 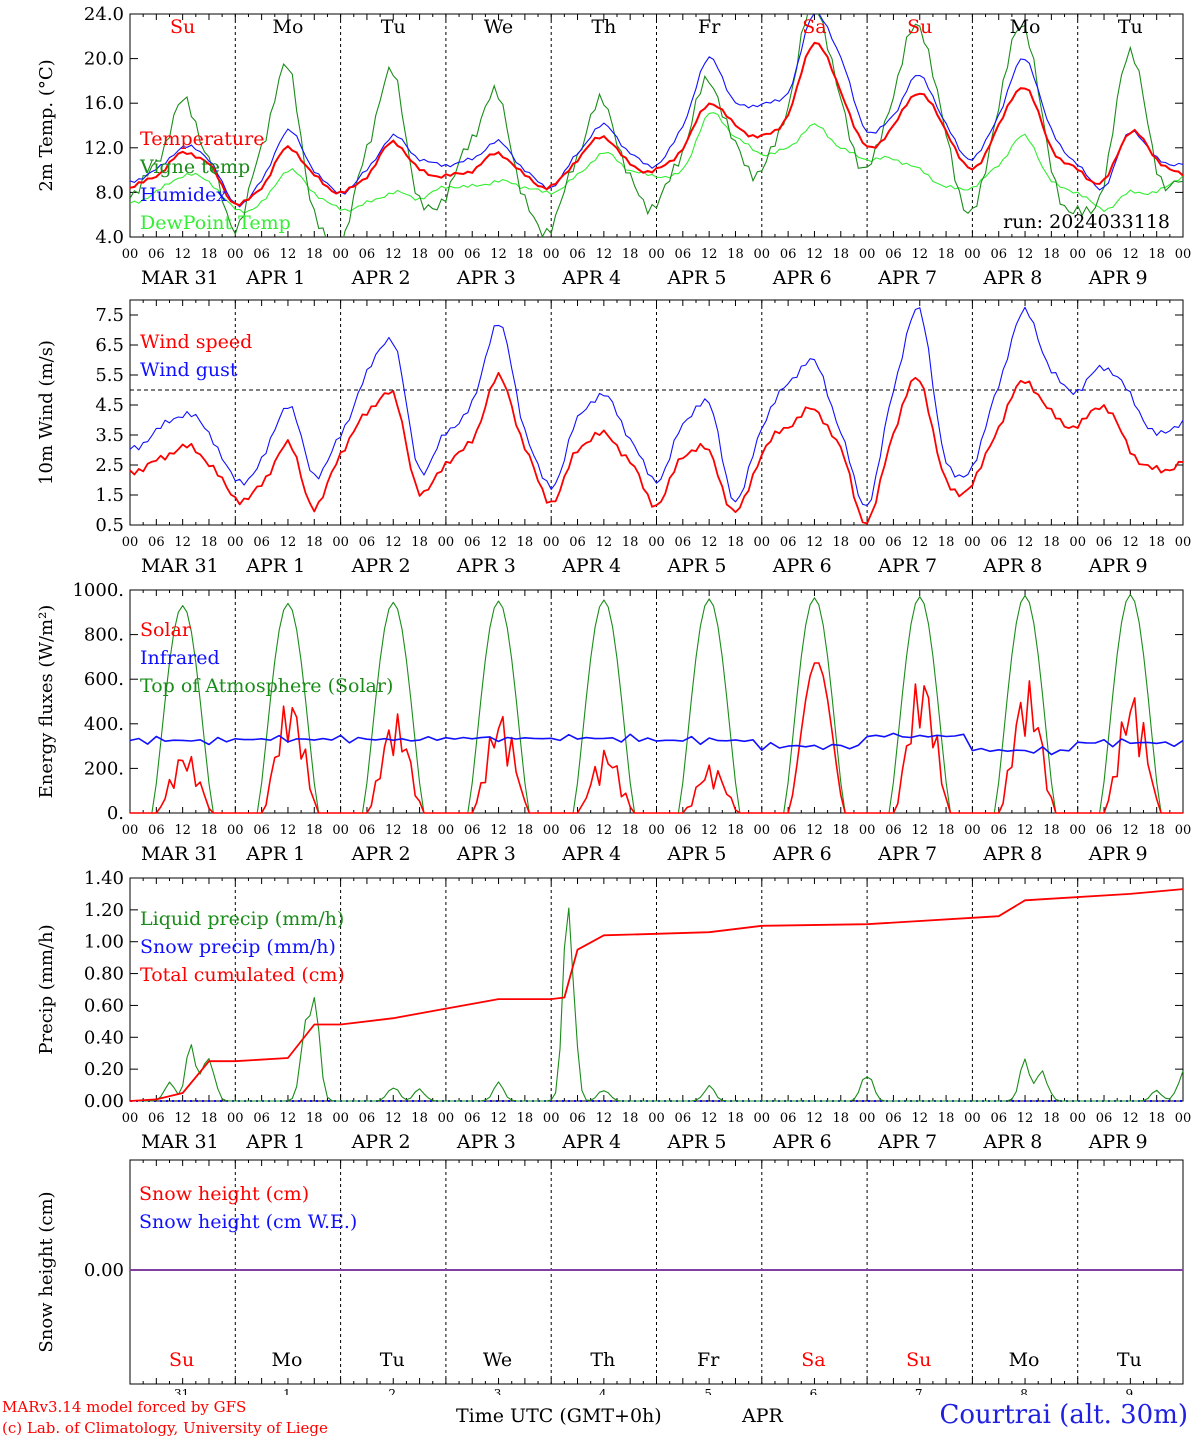 I want to click on panel-3-y-tick-label: 0.60, so click(x=104, y=1005).